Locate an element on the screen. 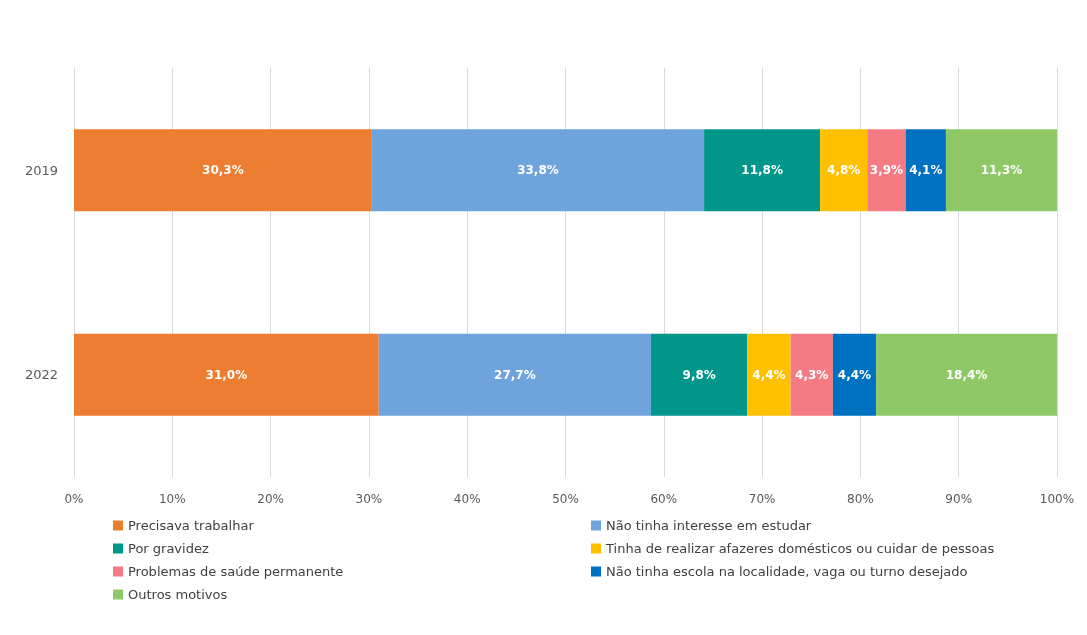 Image resolution: width=1087 pixels, height=635 pixels. data-label: 4,1% is located at coordinates (926, 170).